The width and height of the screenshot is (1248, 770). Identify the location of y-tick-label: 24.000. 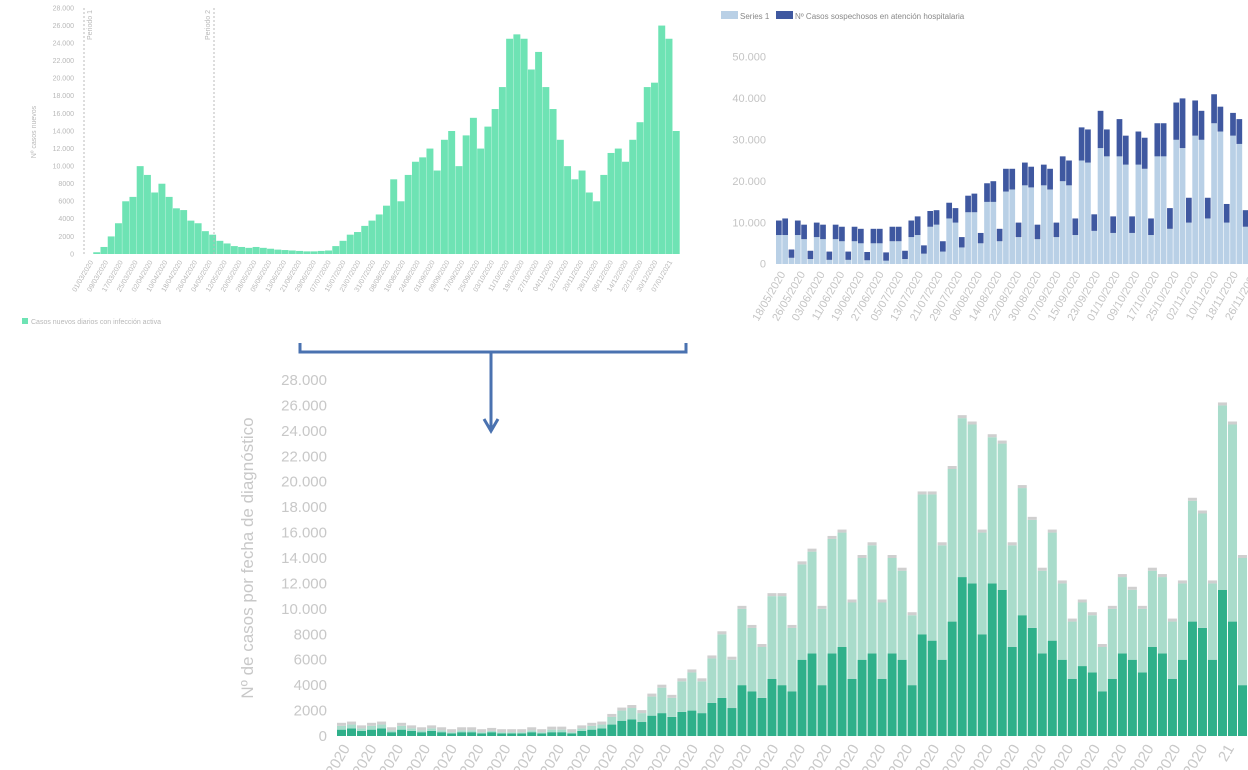
(64, 43).